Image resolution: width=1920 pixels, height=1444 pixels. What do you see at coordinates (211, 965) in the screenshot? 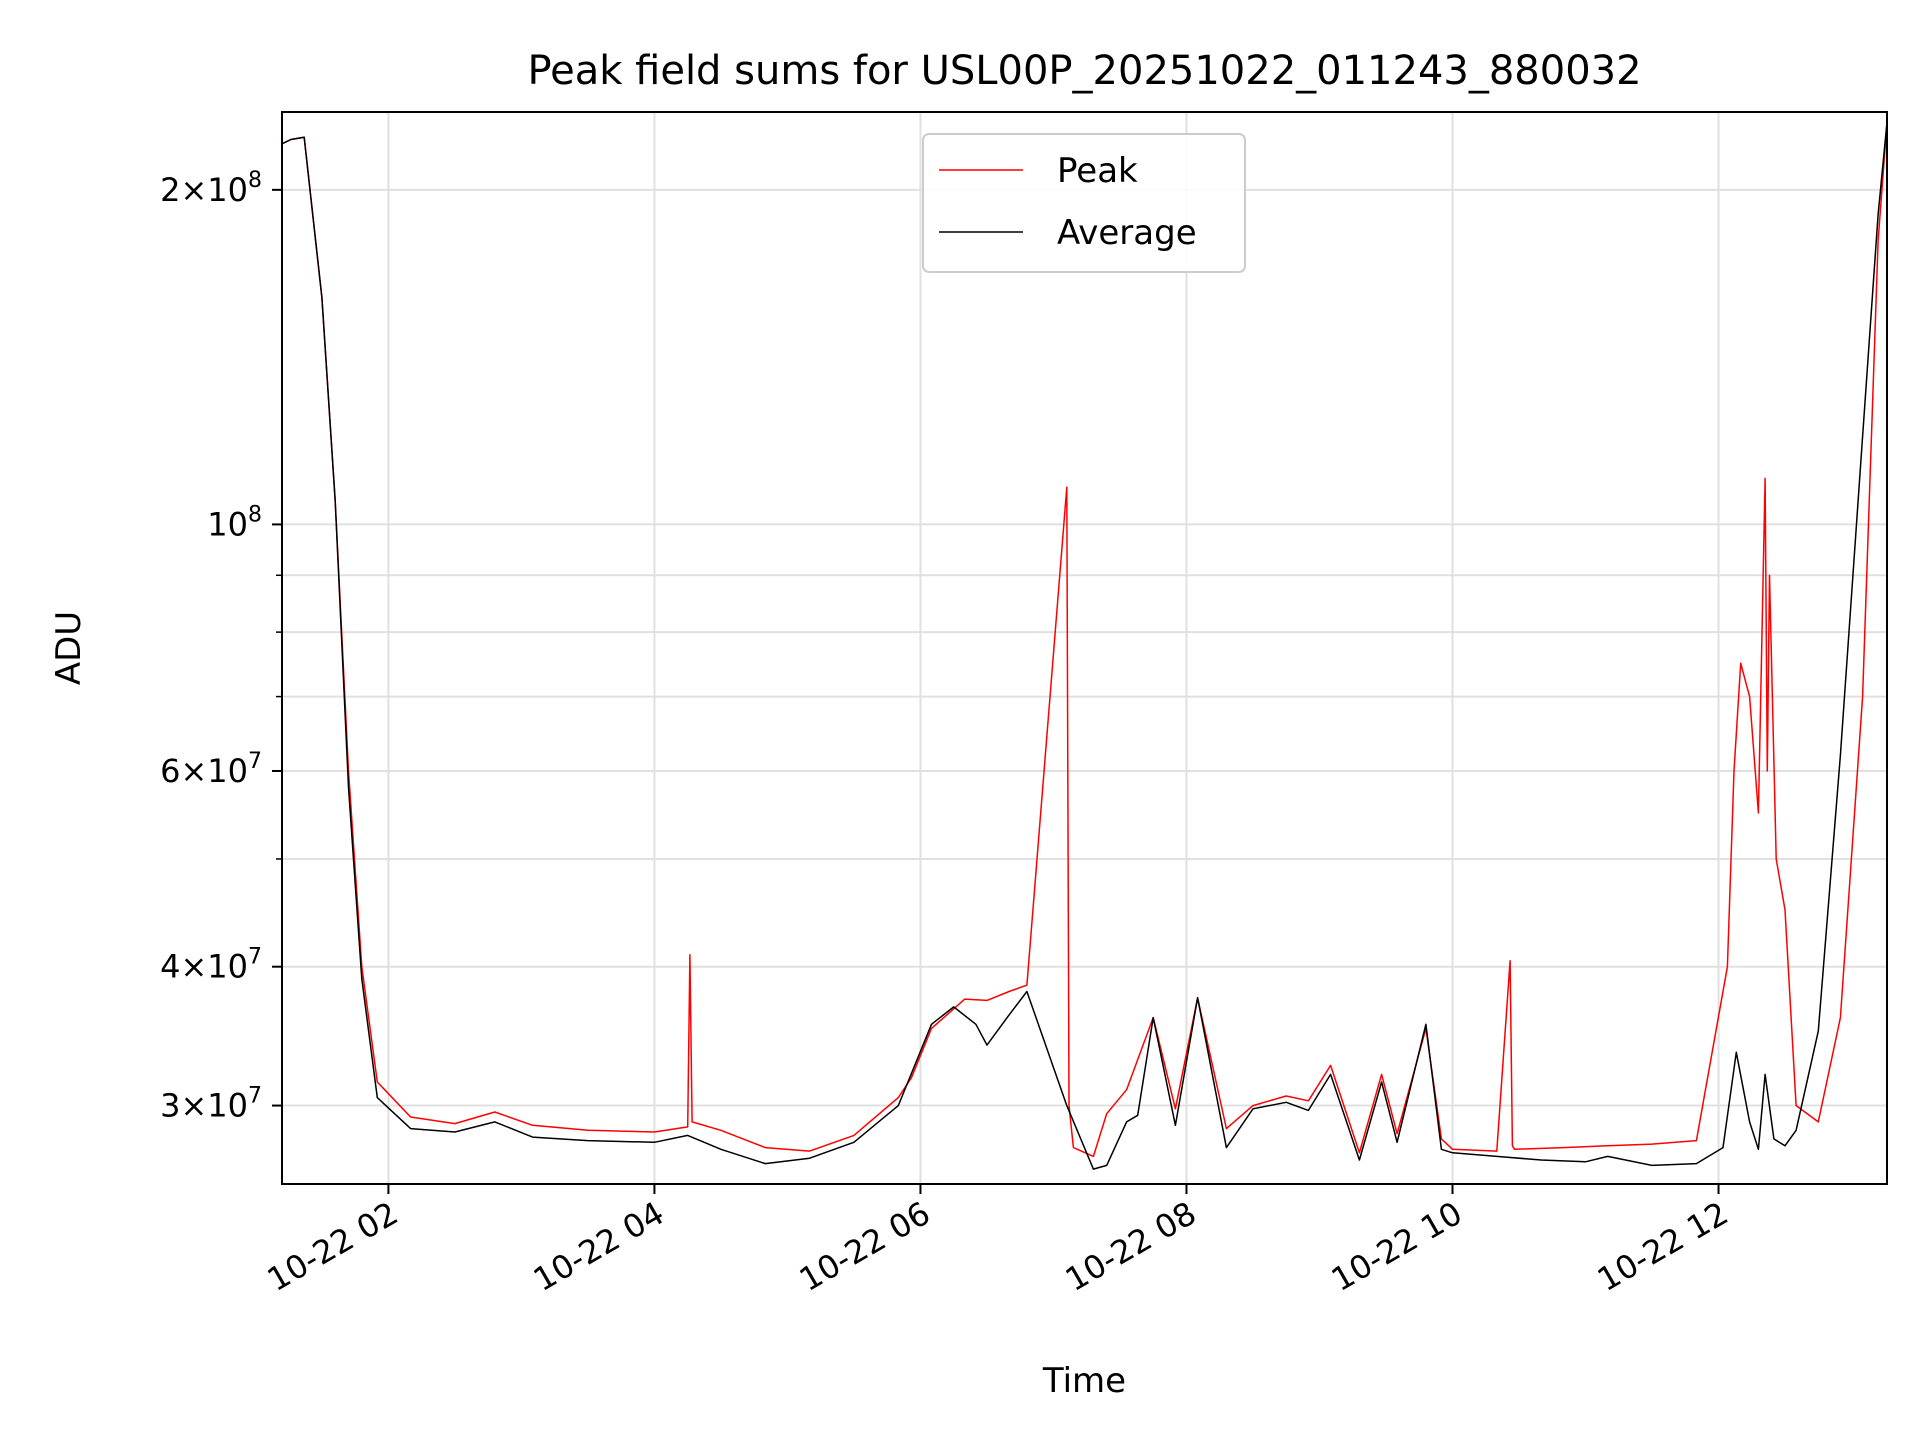
I see `y-tick-label: 4×107` at bounding box center [211, 965].